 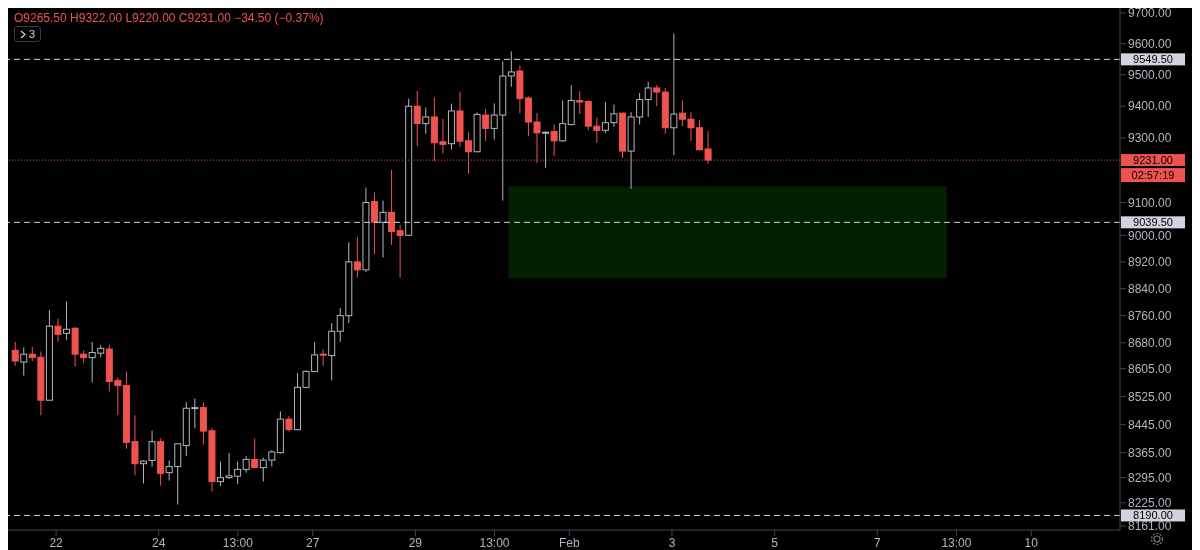 I want to click on y-tick-label: 8840.00, so click(x=1150, y=288).